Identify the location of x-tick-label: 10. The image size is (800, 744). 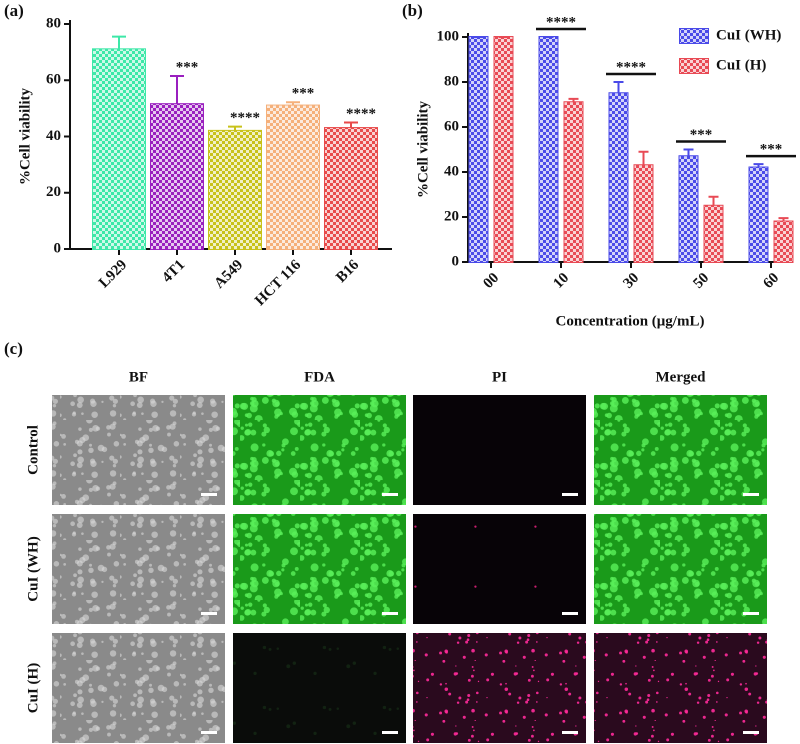
(561, 281).